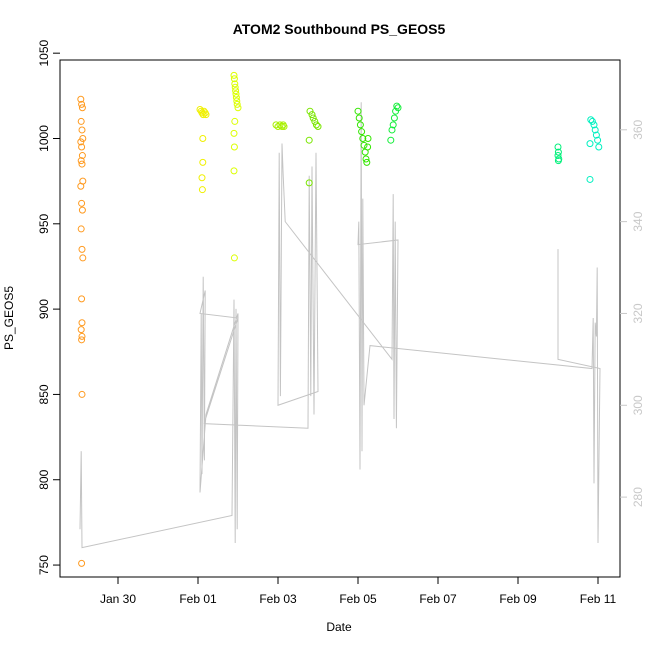 The height and width of the screenshot is (650, 650). Describe the element at coordinates (598, 599) in the screenshot. I see `x-tick-label: Feb 11` at that location.